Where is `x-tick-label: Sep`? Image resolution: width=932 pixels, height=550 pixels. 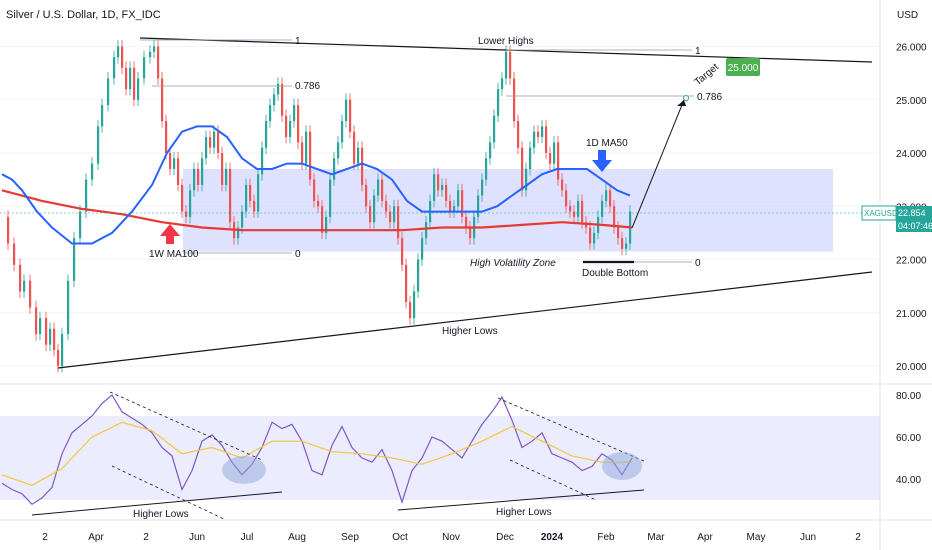 x-tick-label: Sep is located at coordinates (350, 537).